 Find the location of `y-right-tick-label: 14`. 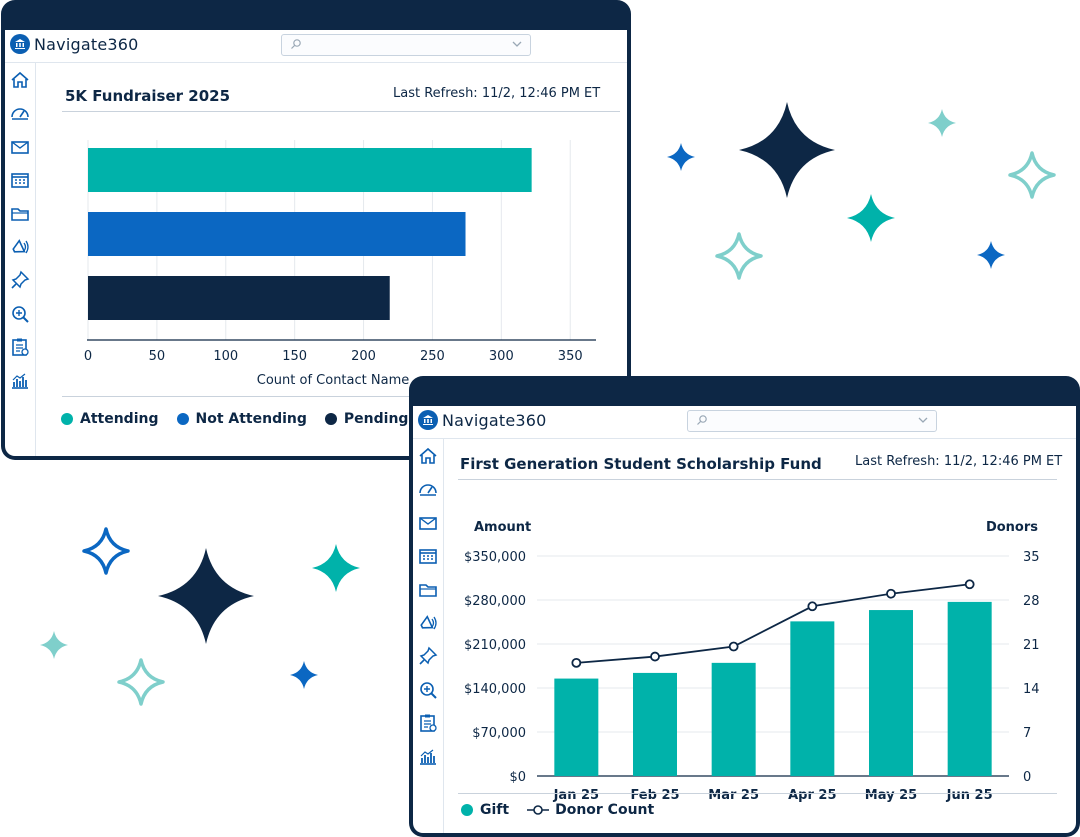

y-right-tick-label: 14 is located at coordinates (1031, 689).